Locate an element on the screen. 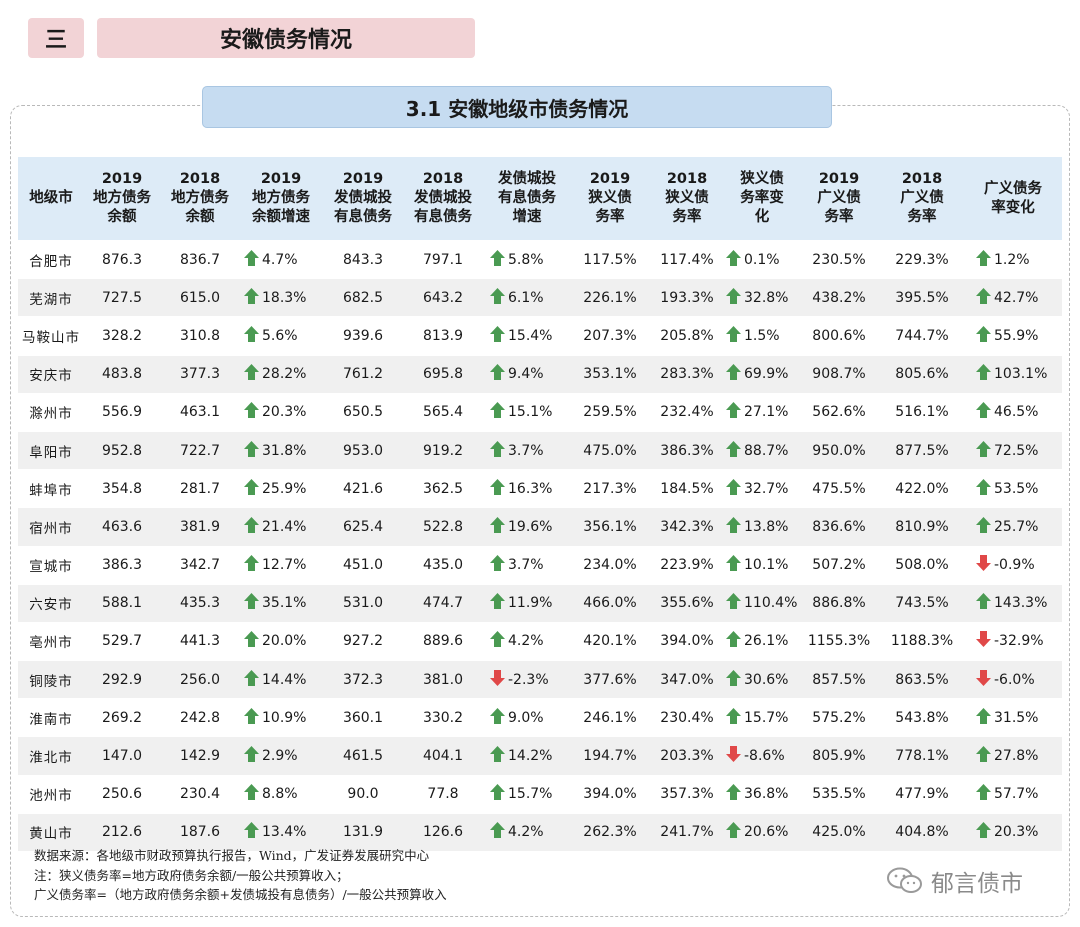 The height and width of the screenshot is (927, 1080). change-cell: 25.9% is located at coordinates (281, 488).